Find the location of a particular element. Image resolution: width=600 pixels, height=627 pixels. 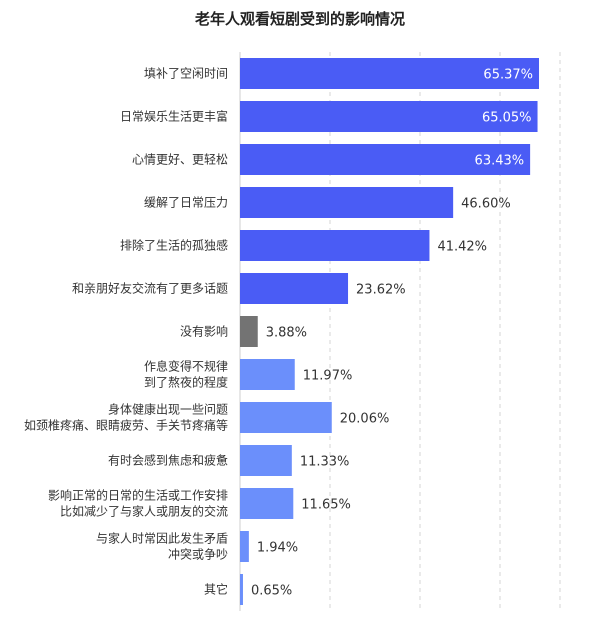

value-label: 1.94% is located at coordinates (277, 548).